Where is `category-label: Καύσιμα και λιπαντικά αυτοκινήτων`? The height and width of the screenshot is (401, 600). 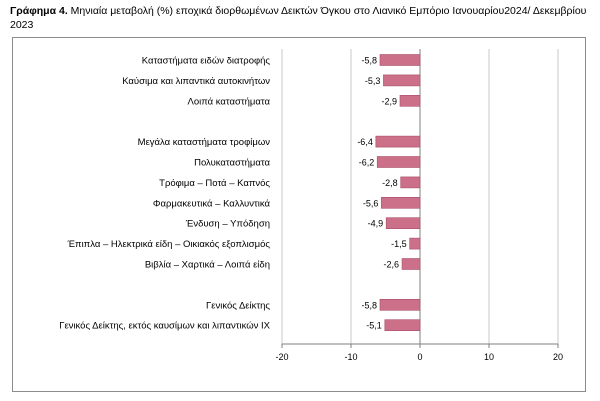
category-label: Καύσιμα και λιπαντικά αυτοκινήτων is located at coordinates (196, 81).